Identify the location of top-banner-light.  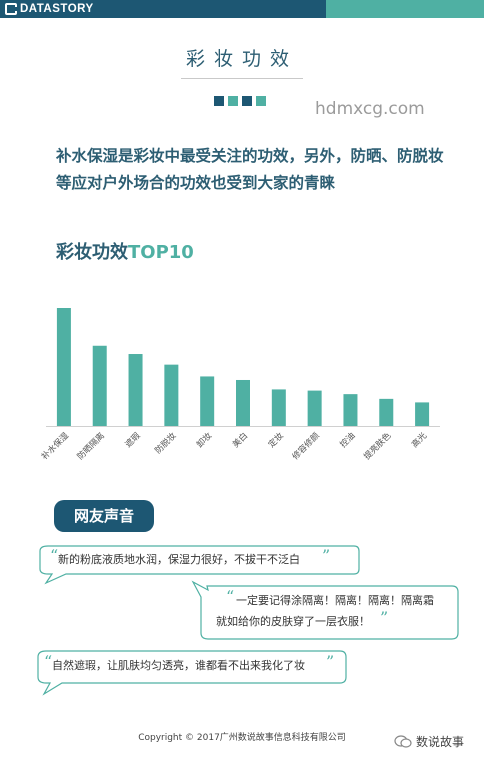
(405, 9).